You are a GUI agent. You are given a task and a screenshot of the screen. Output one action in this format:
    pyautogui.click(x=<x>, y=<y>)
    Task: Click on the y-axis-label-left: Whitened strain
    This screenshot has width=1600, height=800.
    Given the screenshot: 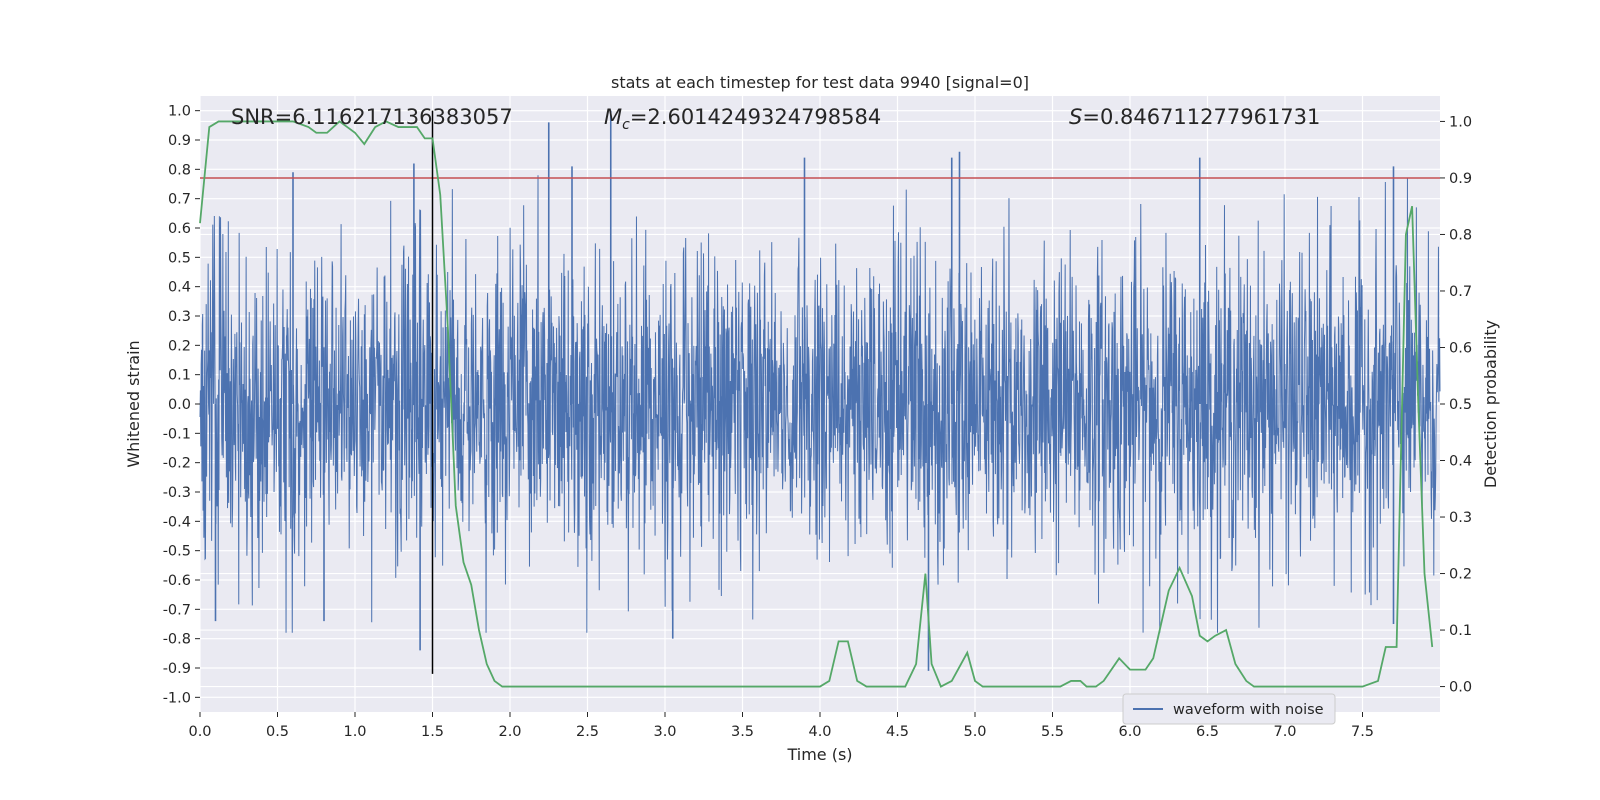 What is the action you would take?
    pyautogui.click(x=133, y=403)
    